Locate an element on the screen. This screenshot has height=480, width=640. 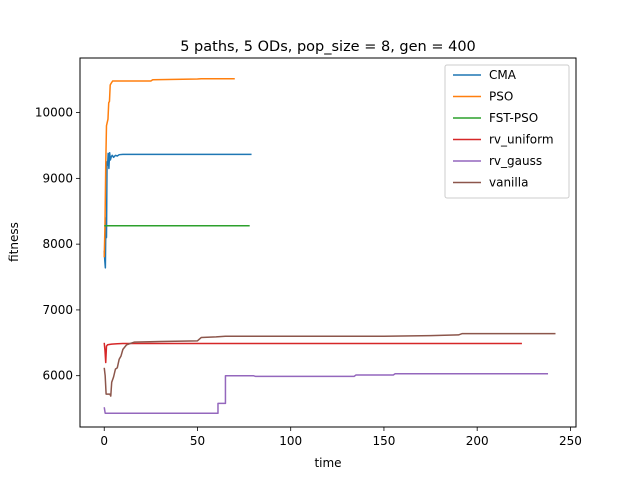
x-axis-label: time is located at coordinates (327, 463).